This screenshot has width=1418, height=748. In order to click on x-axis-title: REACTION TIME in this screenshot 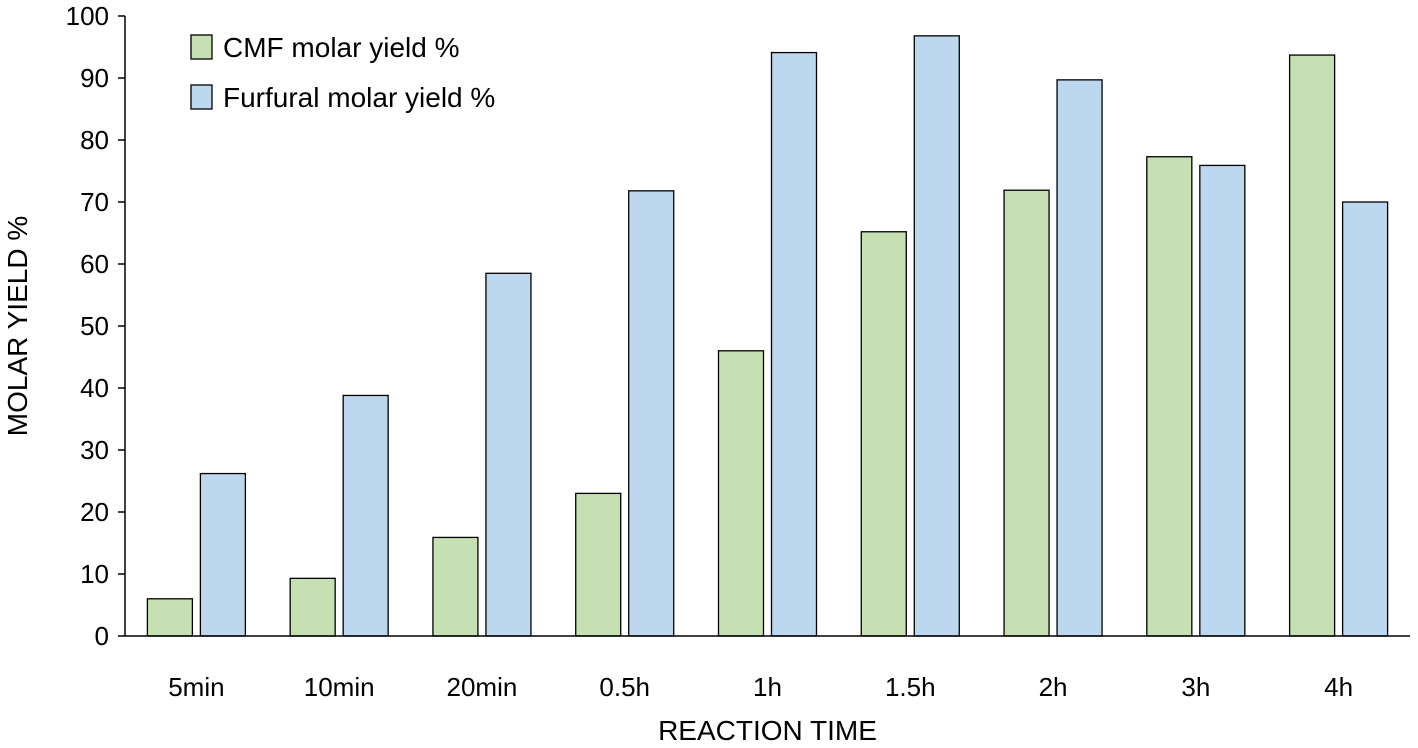, I will do `click(767, 730)`.